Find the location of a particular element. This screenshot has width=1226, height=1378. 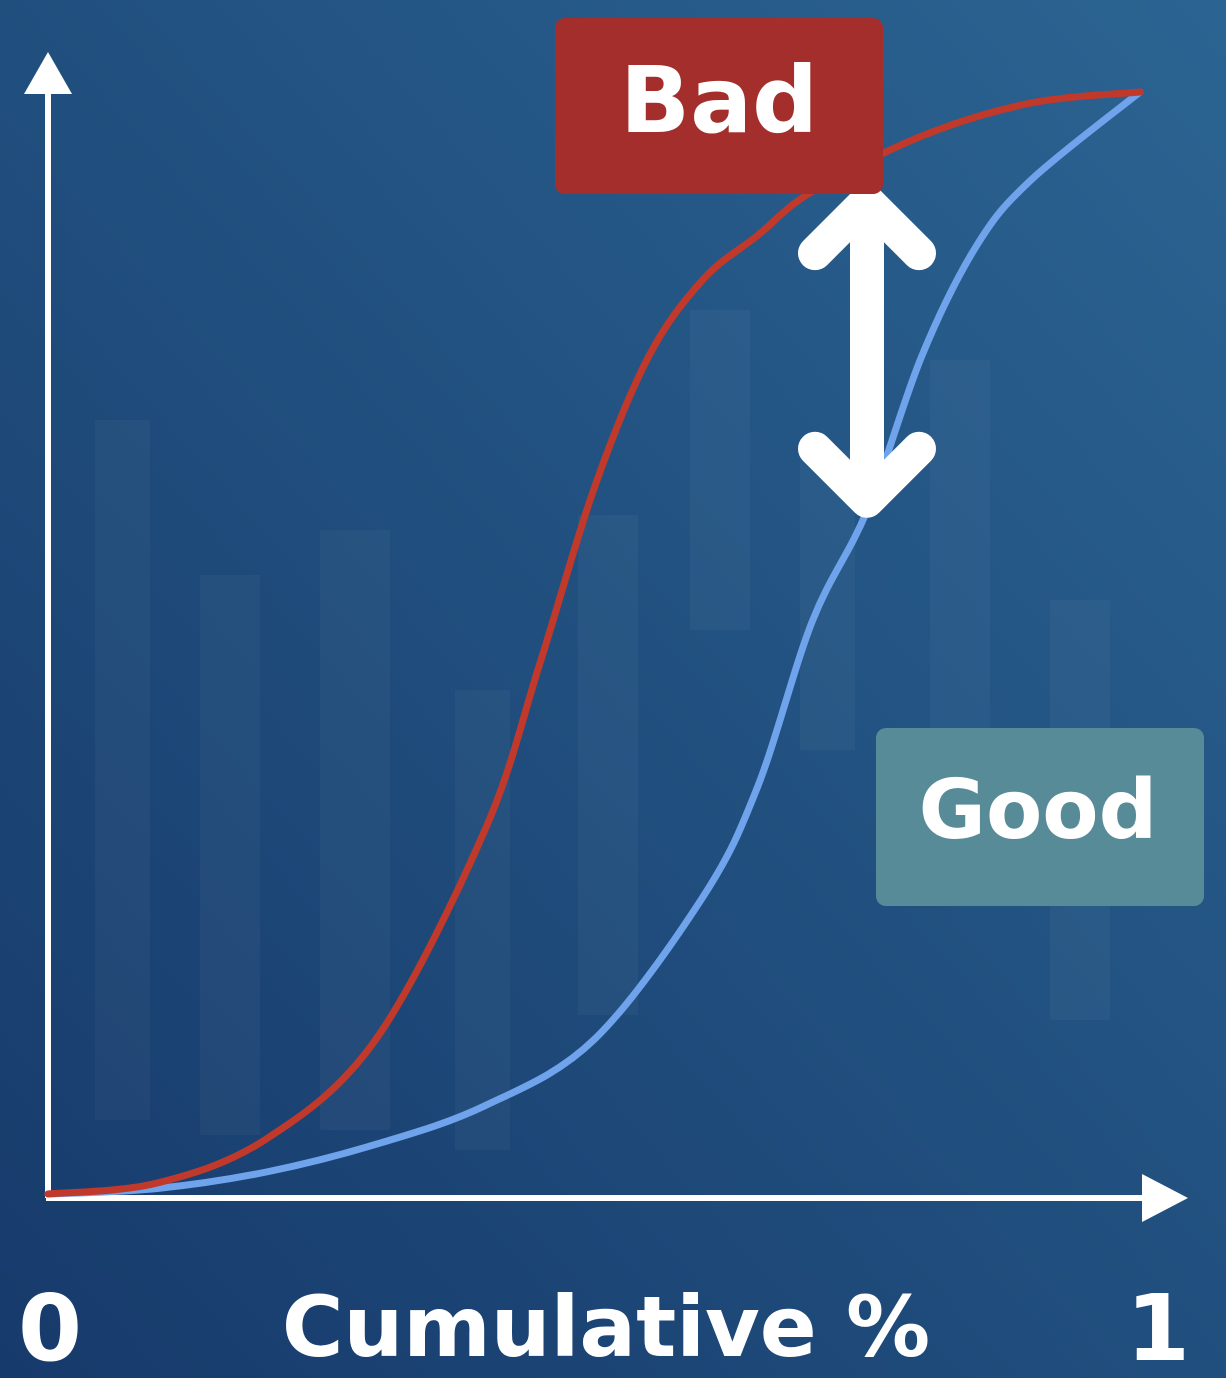

annotation-layer is located at coordinates (867, 351).